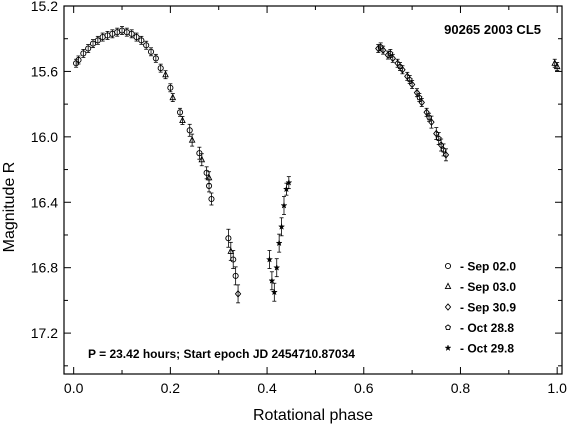 The height and width of the screenshot is (430, 567). I want to click on x-tick-label: 0.6, so click(364, 388).